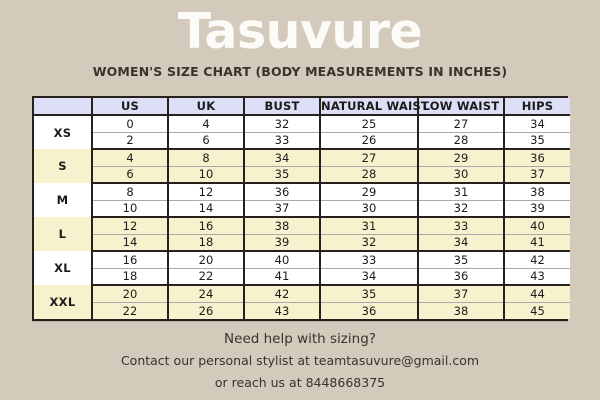 The width and height of the screenshot is (600, 400). Describe the element at coordinates (282, 310) in the screenshot. I see `cell-bust: 43` at that location.